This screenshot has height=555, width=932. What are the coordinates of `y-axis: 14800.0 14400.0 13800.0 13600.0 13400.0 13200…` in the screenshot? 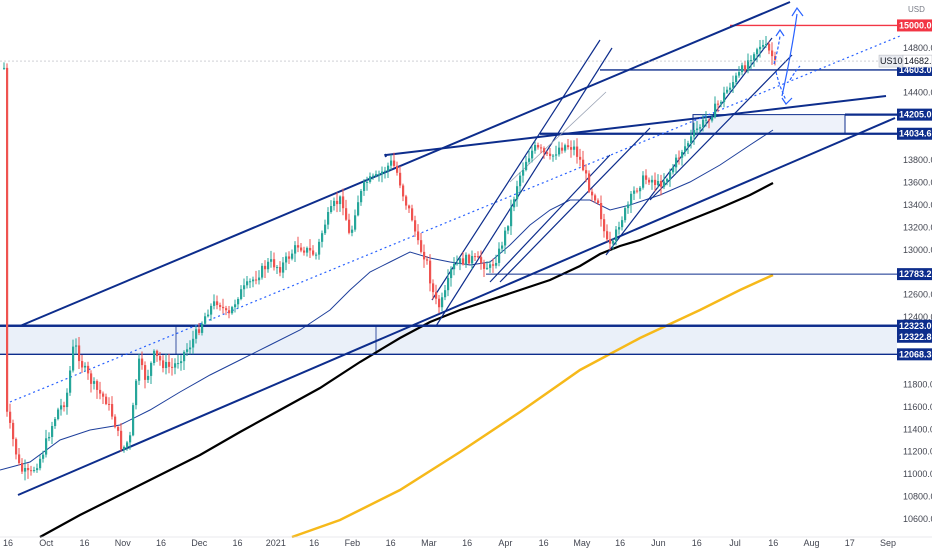 It's located at (917, 283).